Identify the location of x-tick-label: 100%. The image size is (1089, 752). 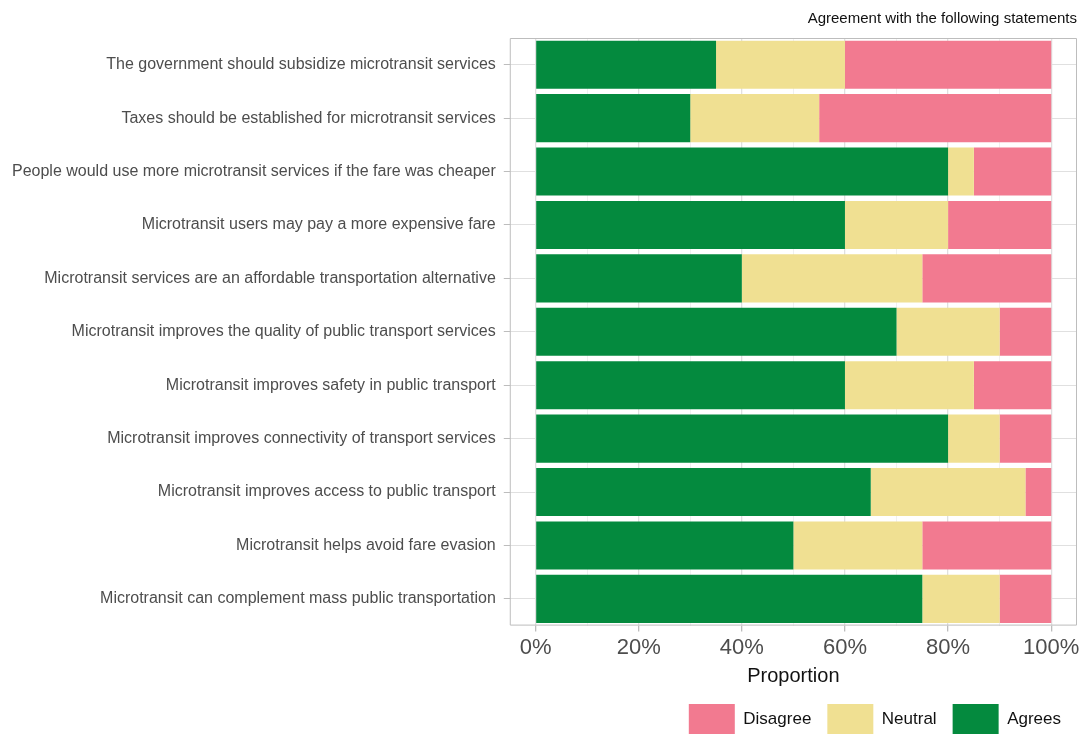
(1051, 646).